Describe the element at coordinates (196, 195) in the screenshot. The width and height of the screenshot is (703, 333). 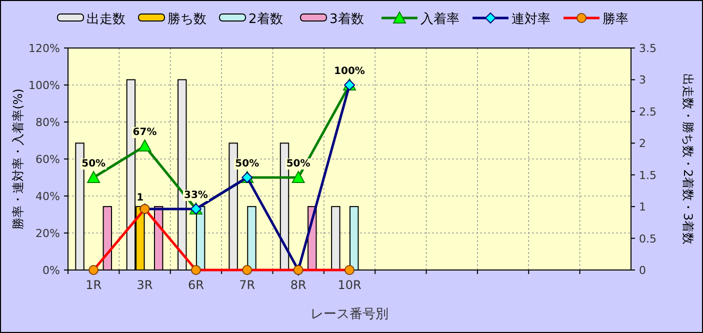
I see `data-label: 33%` at that location.